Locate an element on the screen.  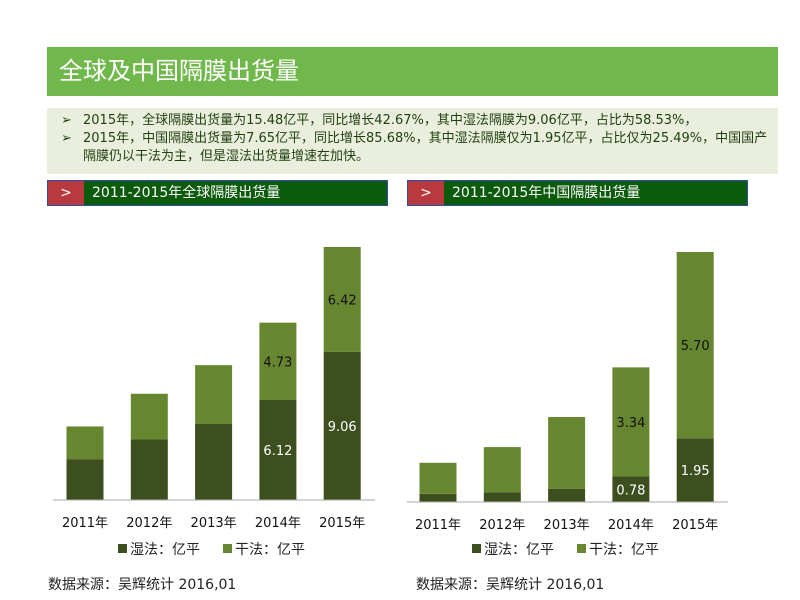
section-title: 2011-2015年全球隔膜出货量 is located at coordinates (186, 193).